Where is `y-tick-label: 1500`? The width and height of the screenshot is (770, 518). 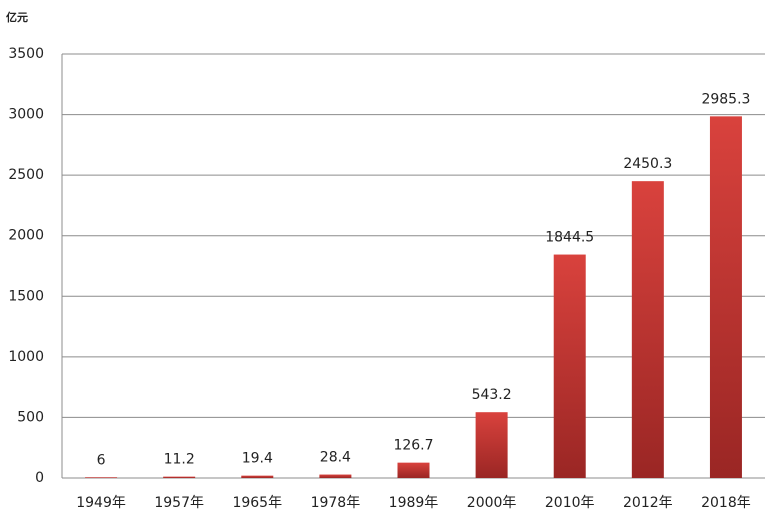 y-tick-label: 1500 is located at coordinates (26, 296).